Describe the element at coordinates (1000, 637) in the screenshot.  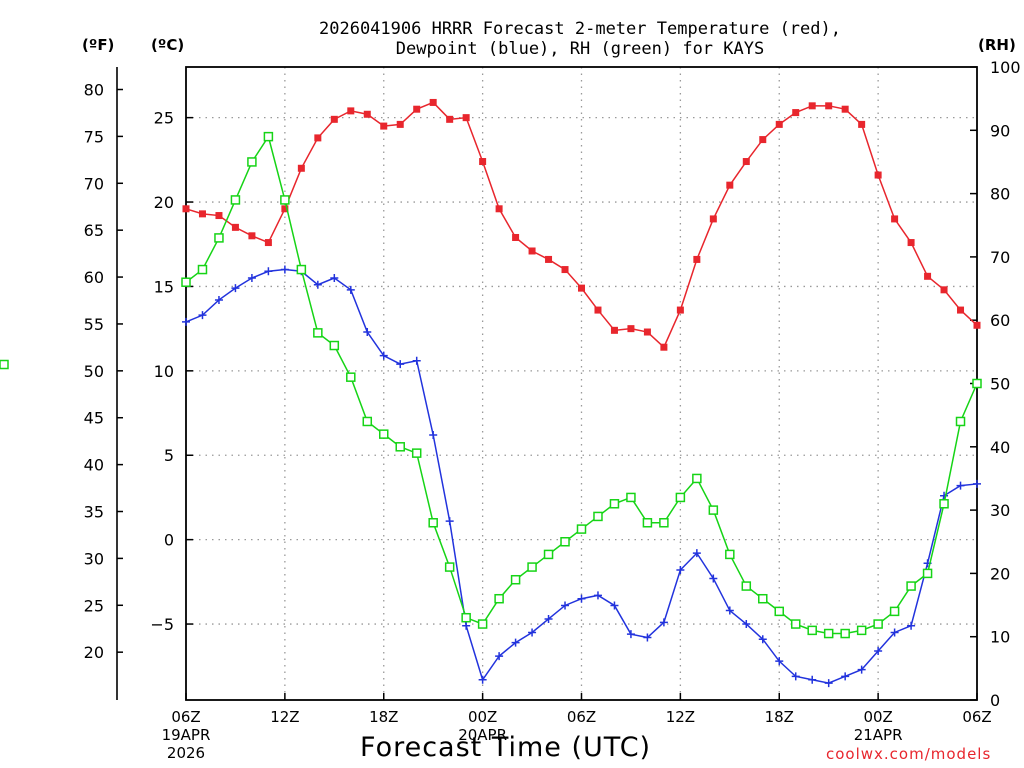
I see `rh-tick-label: 10` at that location.